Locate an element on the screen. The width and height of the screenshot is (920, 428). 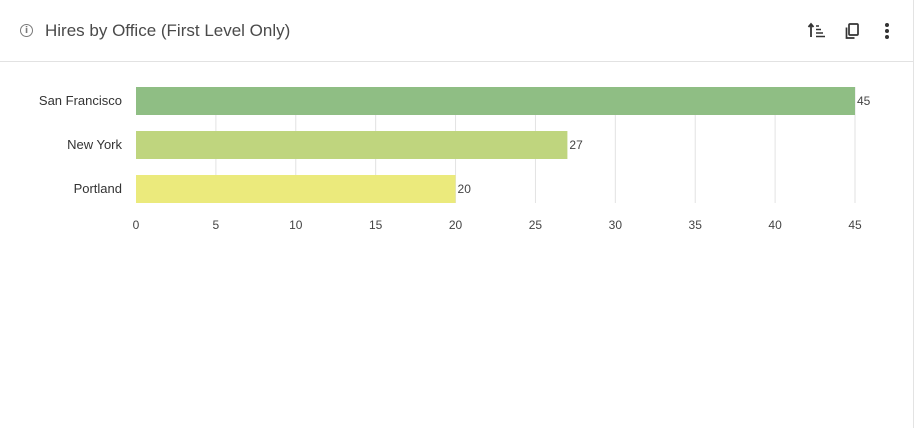
x-tick-label: 45 is located at coordinates (855, 225).